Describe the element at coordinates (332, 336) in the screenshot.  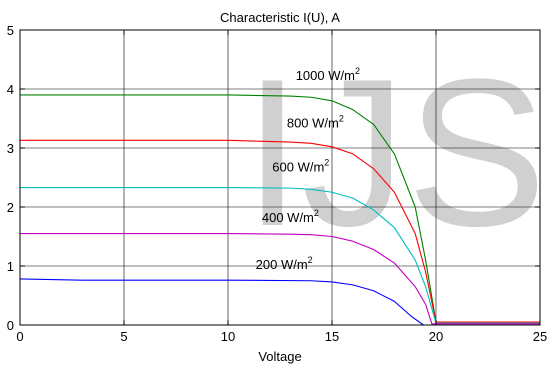
I see `x-tick-label-3: 15` at that location.